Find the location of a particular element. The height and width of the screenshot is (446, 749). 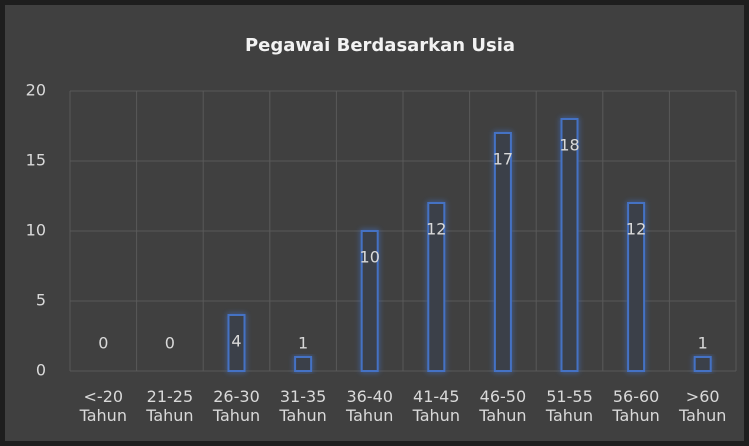

x-tick-label: 51-55 Tahun is located at coordinates (569, 406).